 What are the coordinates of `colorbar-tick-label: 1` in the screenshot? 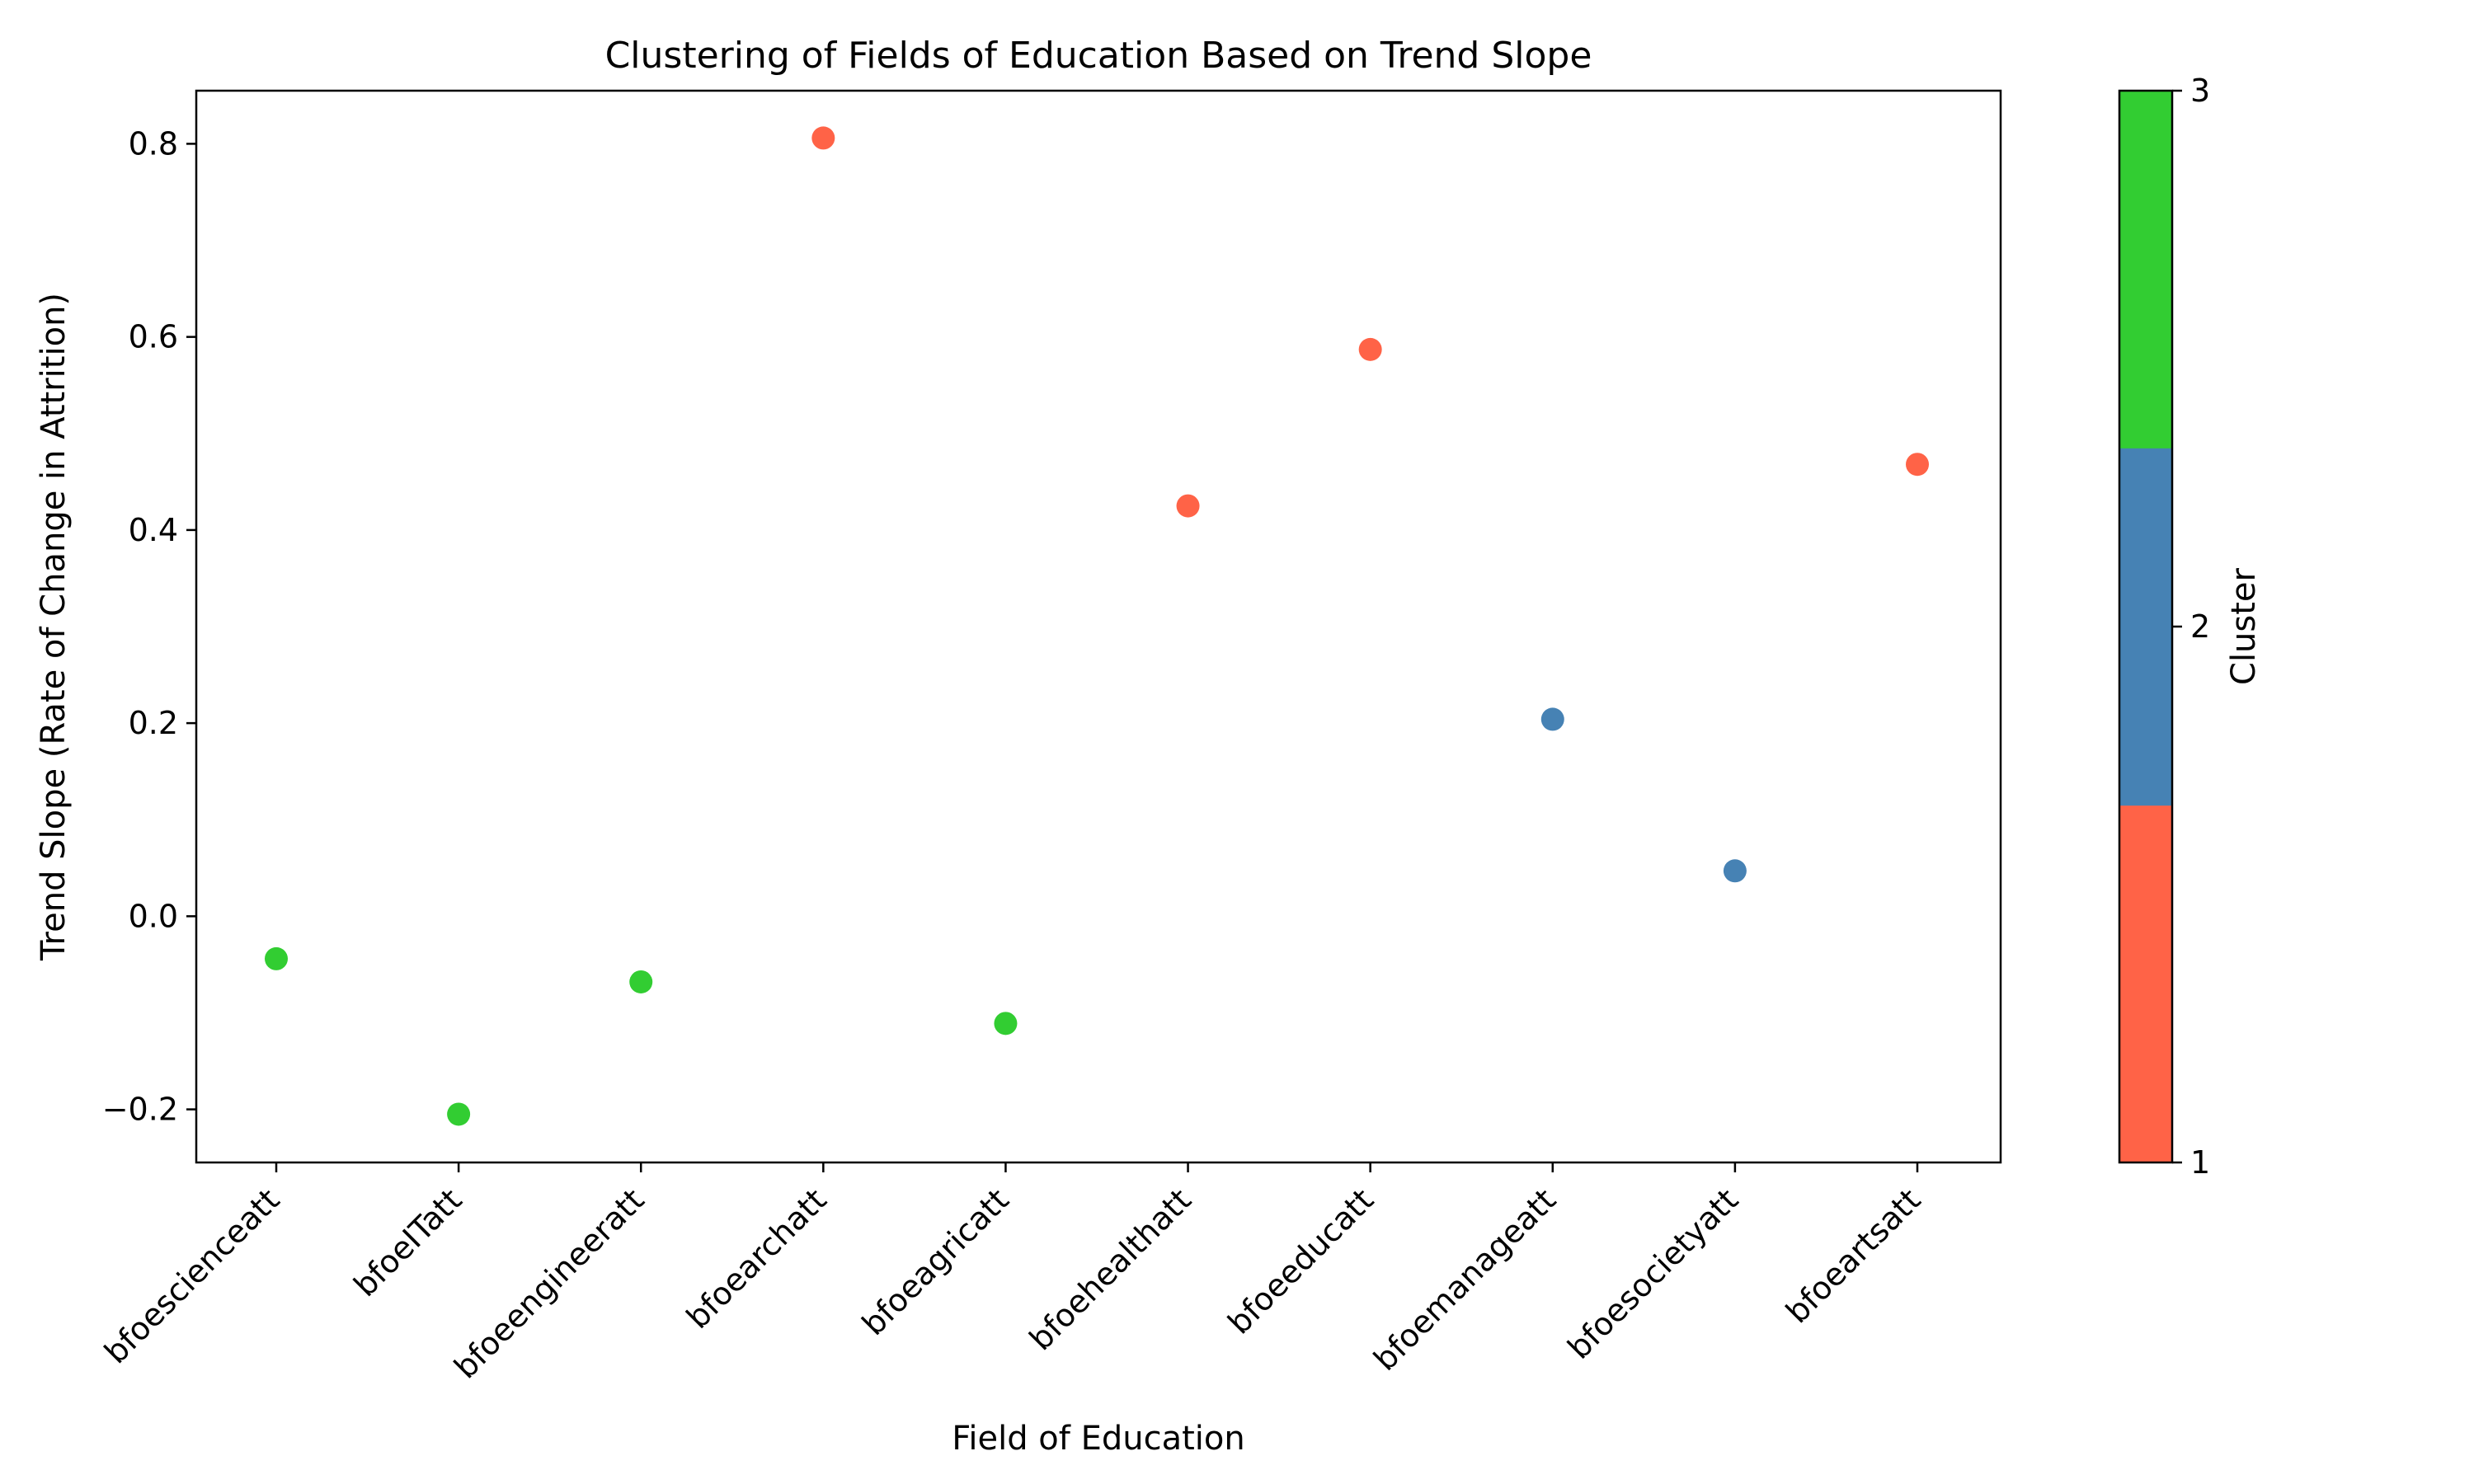 It's located at (2200, 1162).